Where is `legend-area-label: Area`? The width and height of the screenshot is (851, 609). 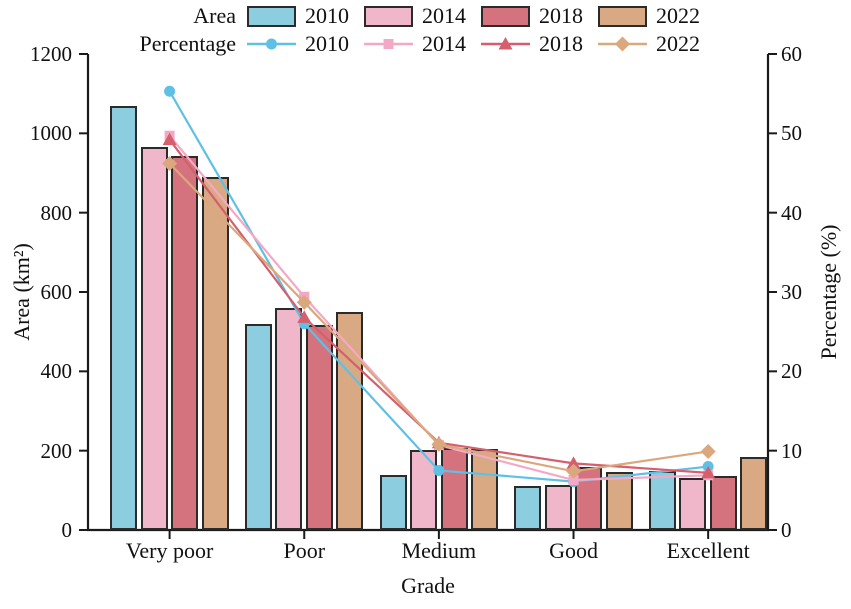 legend-area-label: Area is located at coordinates (214, 15).